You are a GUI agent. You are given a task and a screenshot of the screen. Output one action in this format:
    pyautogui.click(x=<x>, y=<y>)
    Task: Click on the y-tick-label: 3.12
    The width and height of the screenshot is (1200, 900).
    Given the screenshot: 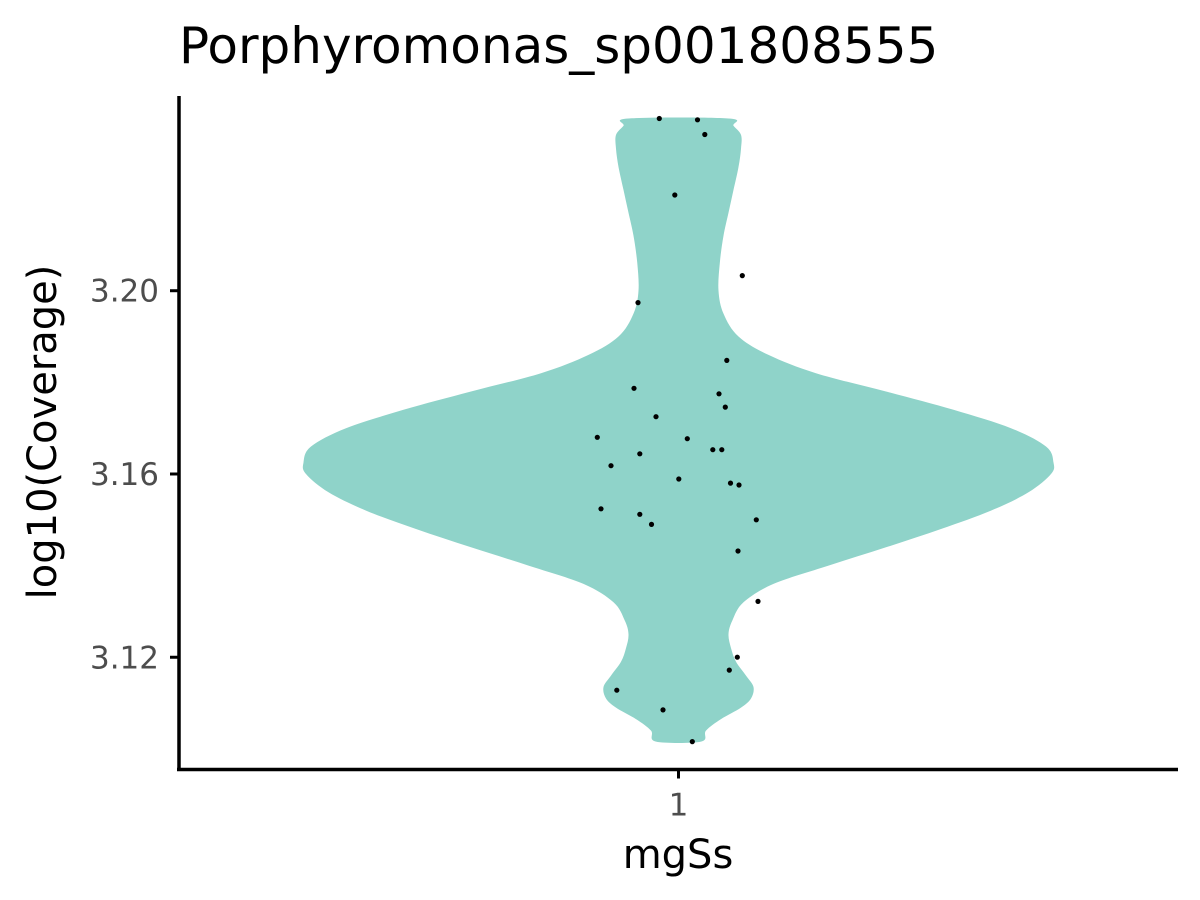 What is the action you would take?
    pyautogui.click(x=124, y=658)
    